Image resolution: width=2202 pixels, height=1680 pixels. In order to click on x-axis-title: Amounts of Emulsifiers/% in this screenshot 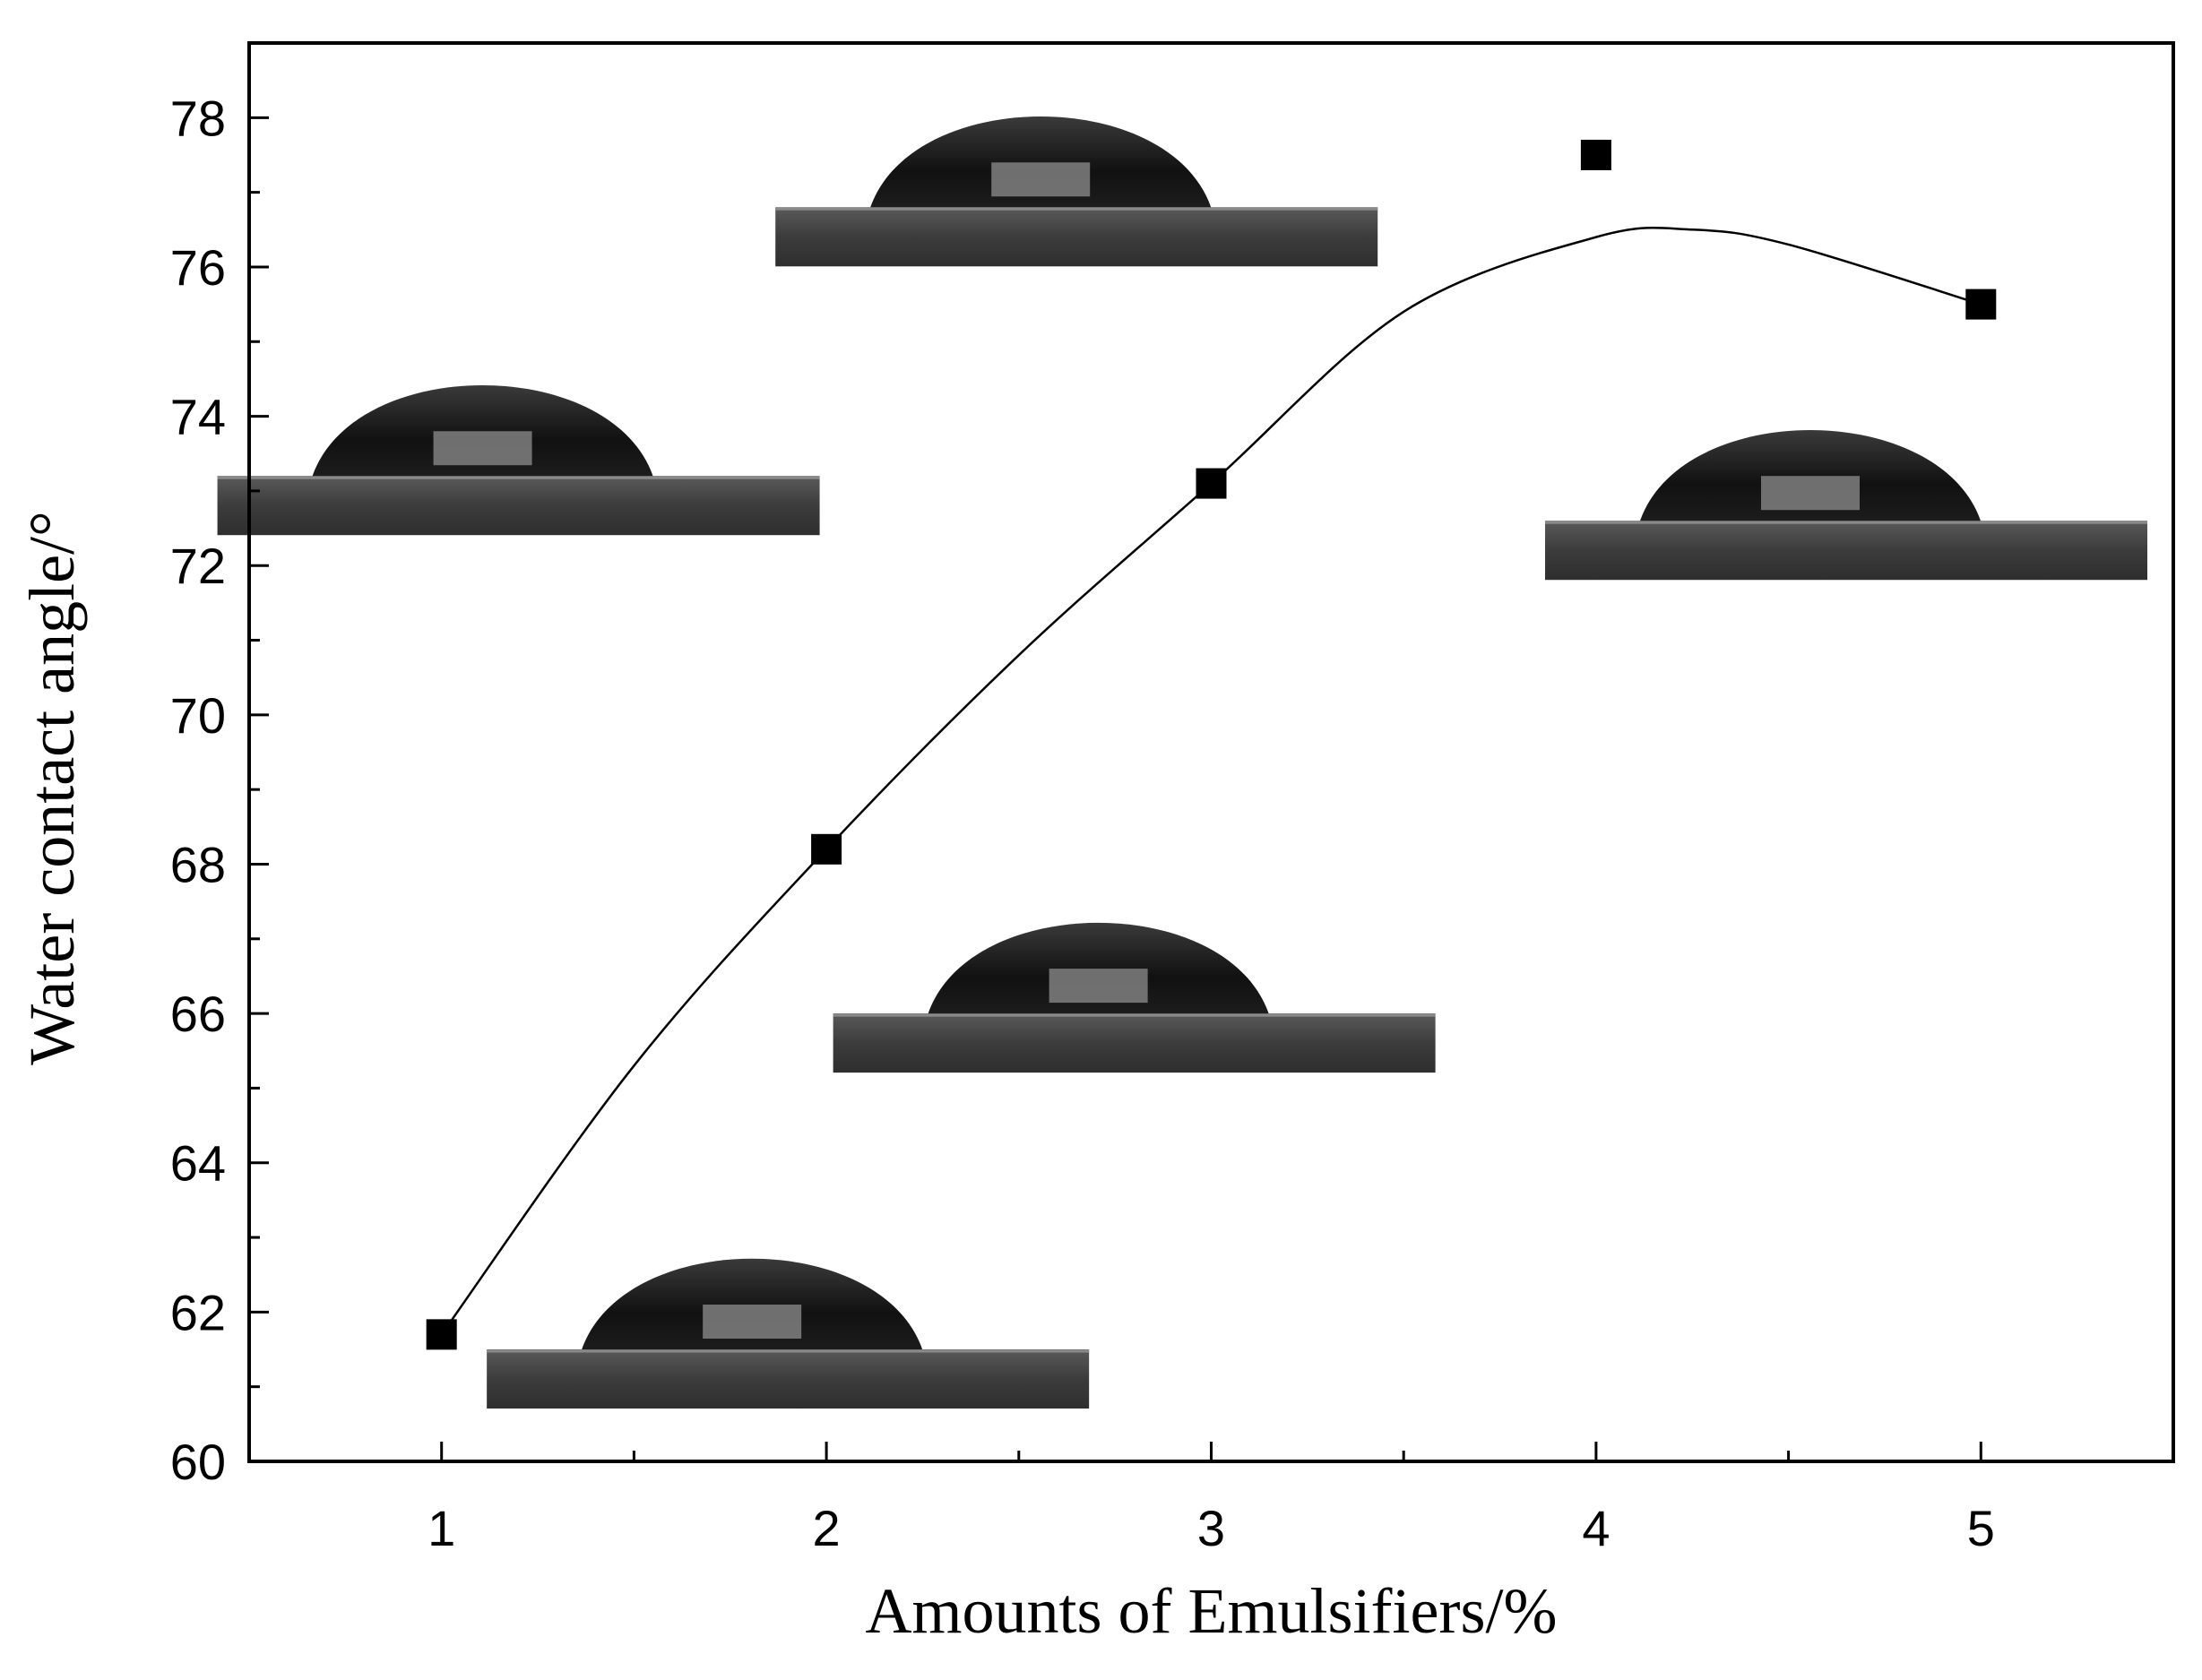, I will do `click(1212, 1611)`.